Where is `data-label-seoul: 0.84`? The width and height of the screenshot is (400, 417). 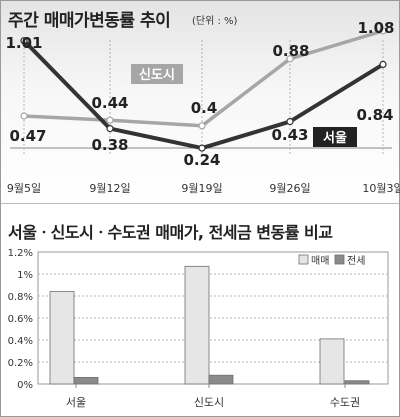
data-label-seoul: 0.84 is located at coordinates (374, 115).